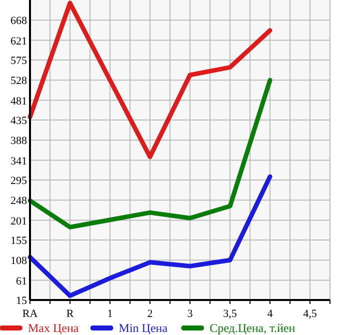 This screenshot has height=335, width=345. Describe the element at coordinates (310, 314) in the screenshot. I see `x-tick-label: 4,5` at that location.